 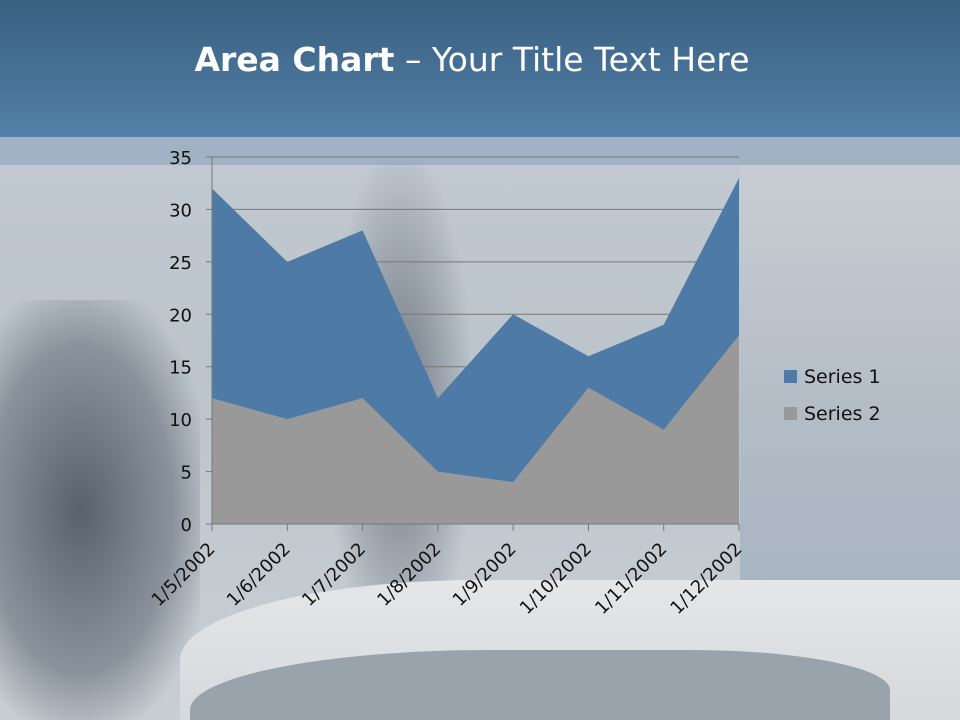 I want to click on slide-title: Area Chart – Your Title Text Here, so click(x=472, y=59).